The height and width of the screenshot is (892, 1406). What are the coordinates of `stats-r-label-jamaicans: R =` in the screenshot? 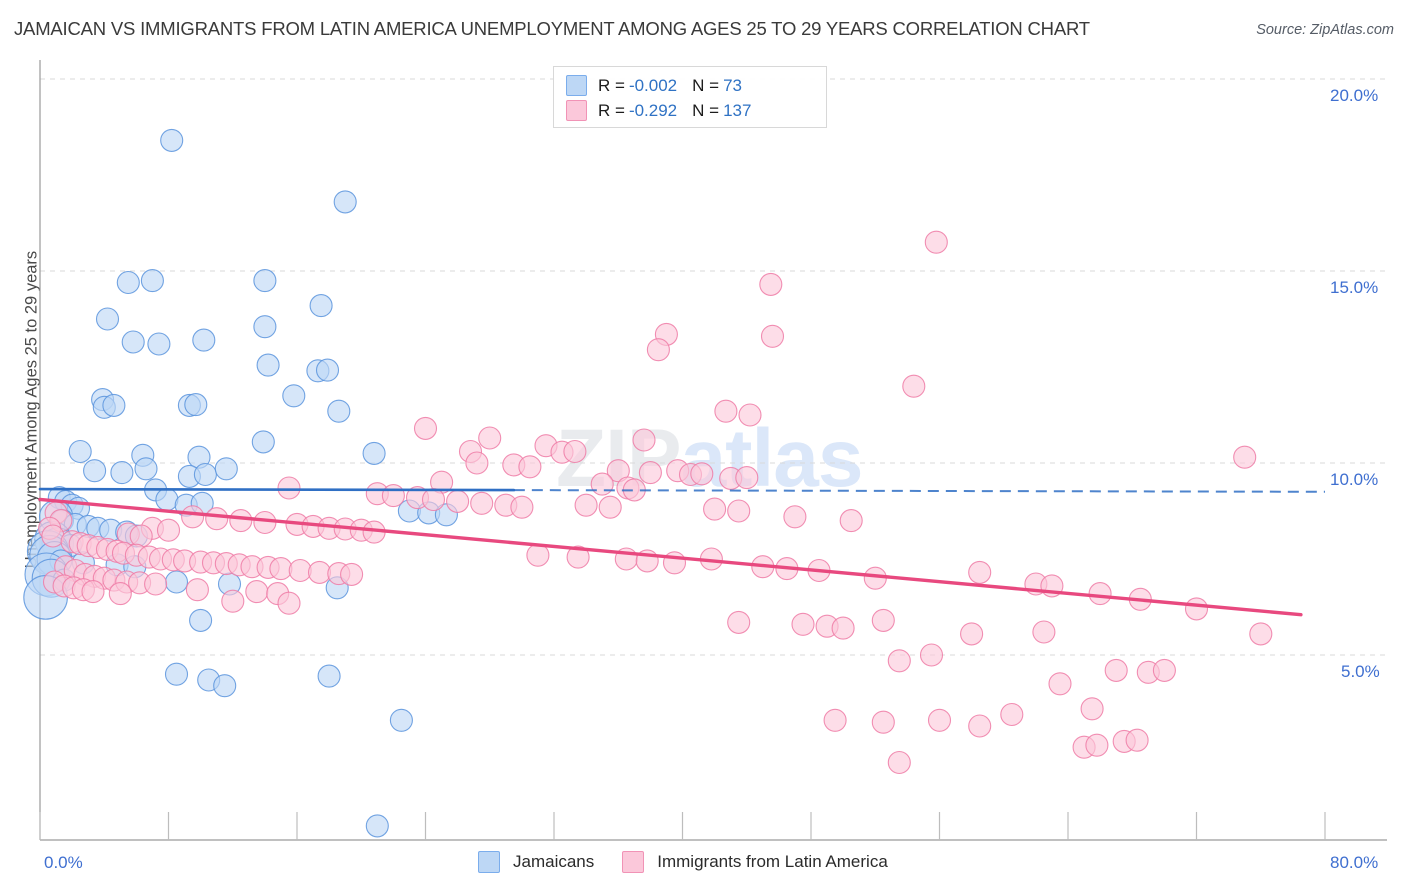 It's located at (611, 85).